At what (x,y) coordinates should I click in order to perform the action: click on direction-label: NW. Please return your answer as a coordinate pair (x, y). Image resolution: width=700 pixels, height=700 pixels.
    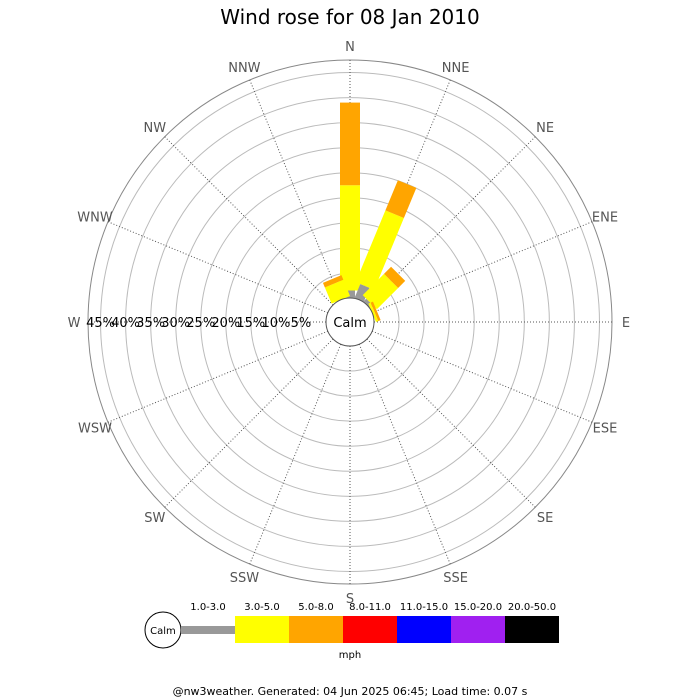
    Looking at the image, I should click on (155, 128).